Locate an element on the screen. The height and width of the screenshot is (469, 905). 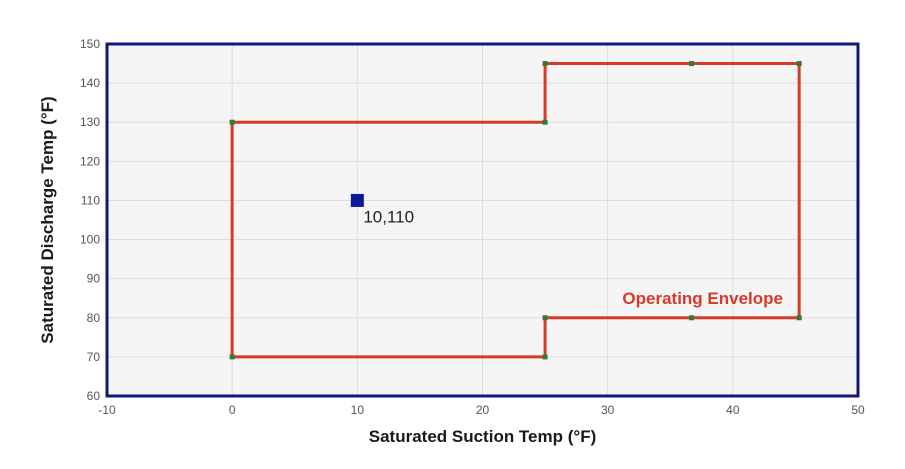
x-tick-label: 50 is located at coordinates (858, 410).